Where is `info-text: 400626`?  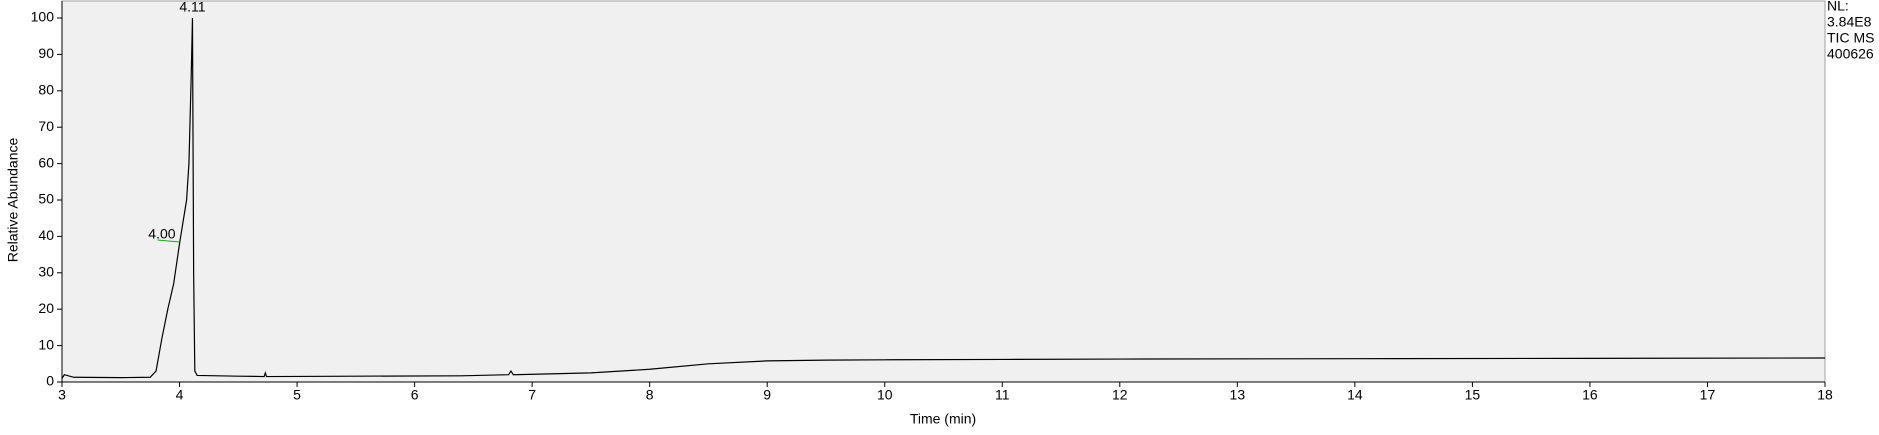 info-text: 400626 is located at coordinates (1850, 54).